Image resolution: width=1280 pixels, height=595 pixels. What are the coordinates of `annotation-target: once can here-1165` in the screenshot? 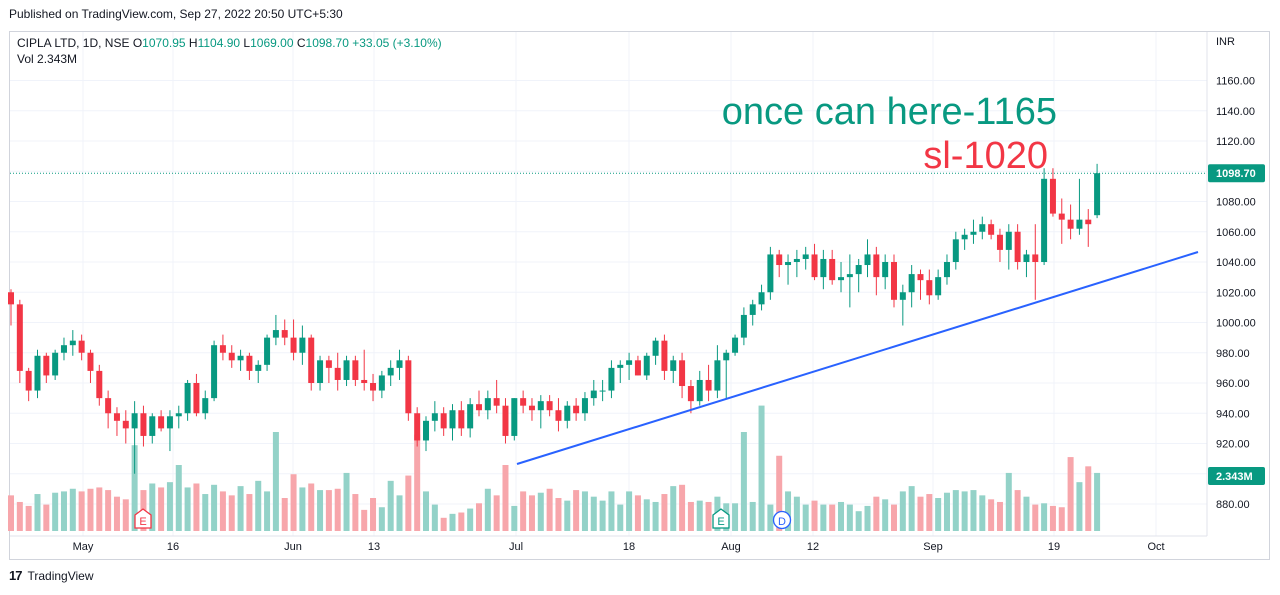 It's located at (889, 112).